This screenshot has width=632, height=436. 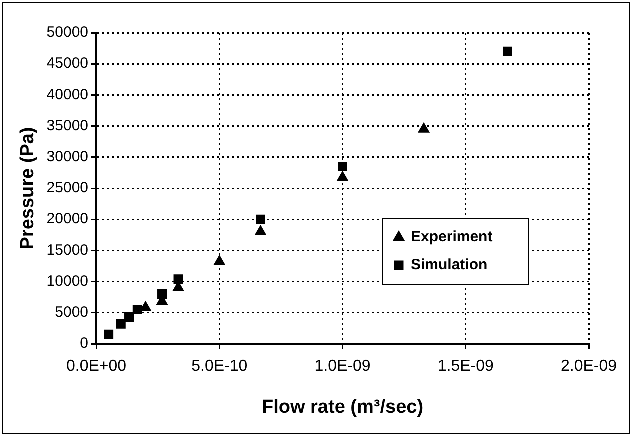 What do you see at coordinates (466, 367) in the screenshot?
I see `x-tick-label: 1.5E-09` at bounding box center [466, 367].